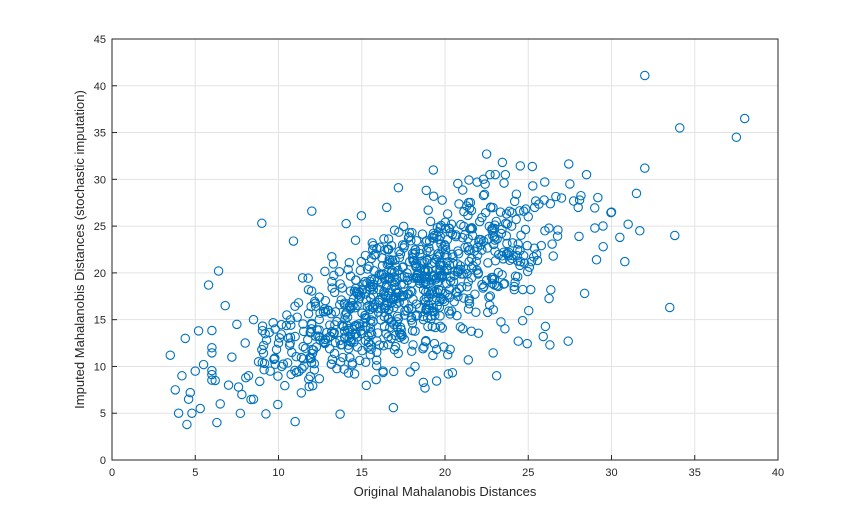  What do you see at coordinates (195, 473) in the screenshot?
I see `x-tick-label: 5` at bounding box center [195, 473].